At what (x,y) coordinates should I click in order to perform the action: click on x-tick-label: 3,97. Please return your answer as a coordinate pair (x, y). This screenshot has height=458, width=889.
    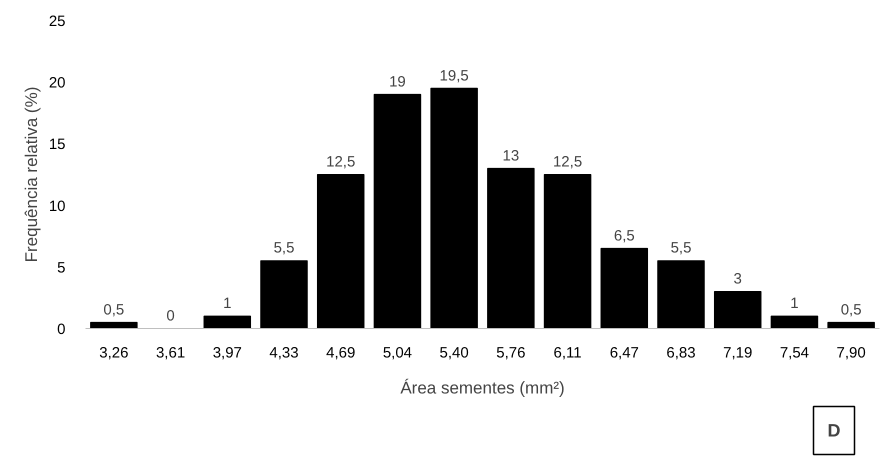
    Looking at the image, I should click on (227, 353).